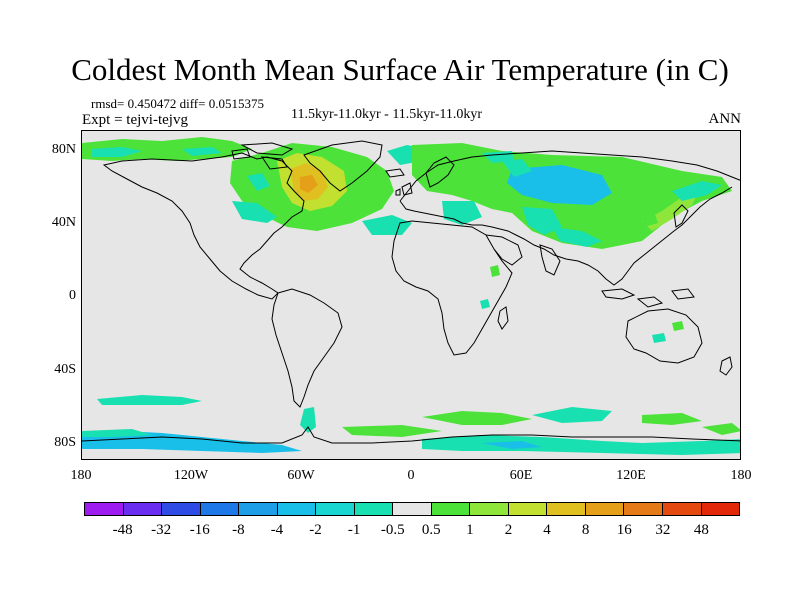 Image resolution: width=800 pixels, height=600 pixels. I want to click on colorbar-label: -16, so click(199, 530).